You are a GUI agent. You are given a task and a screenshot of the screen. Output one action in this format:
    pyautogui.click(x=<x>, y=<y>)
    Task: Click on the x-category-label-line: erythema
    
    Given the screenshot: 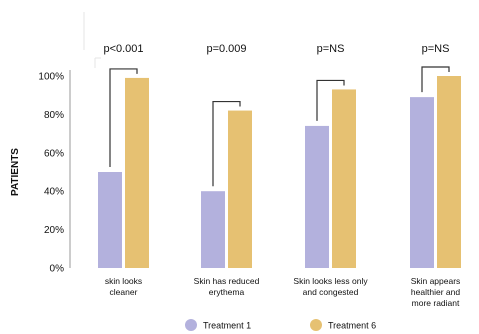 What is the action you would take?
    pyautogui.click(x=227, y=292)
    